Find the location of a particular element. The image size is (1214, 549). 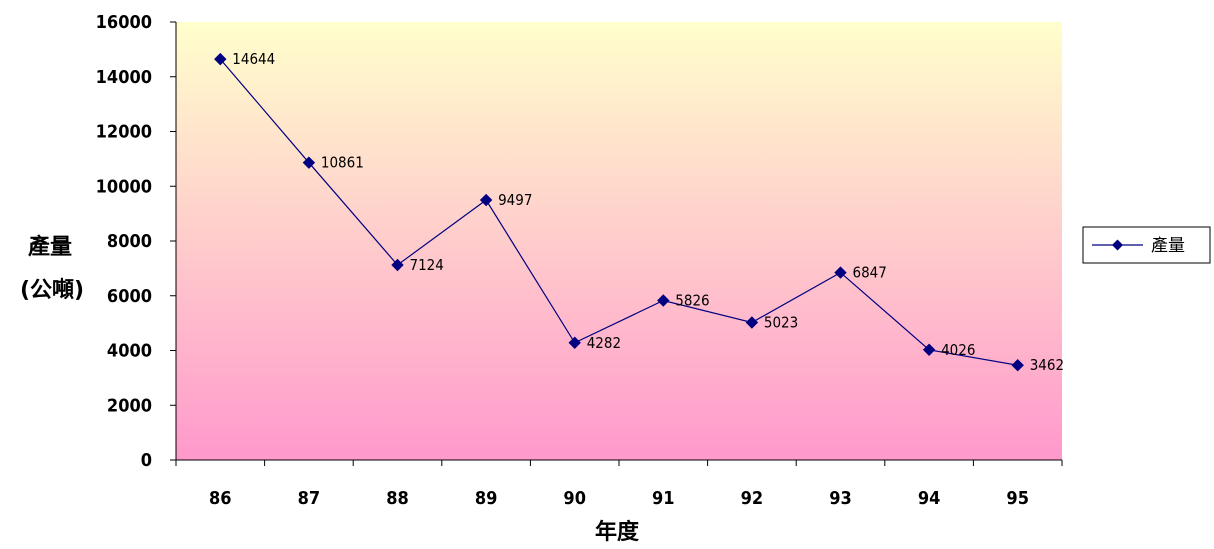

legend-marker is located at coordinates (1117, 245).